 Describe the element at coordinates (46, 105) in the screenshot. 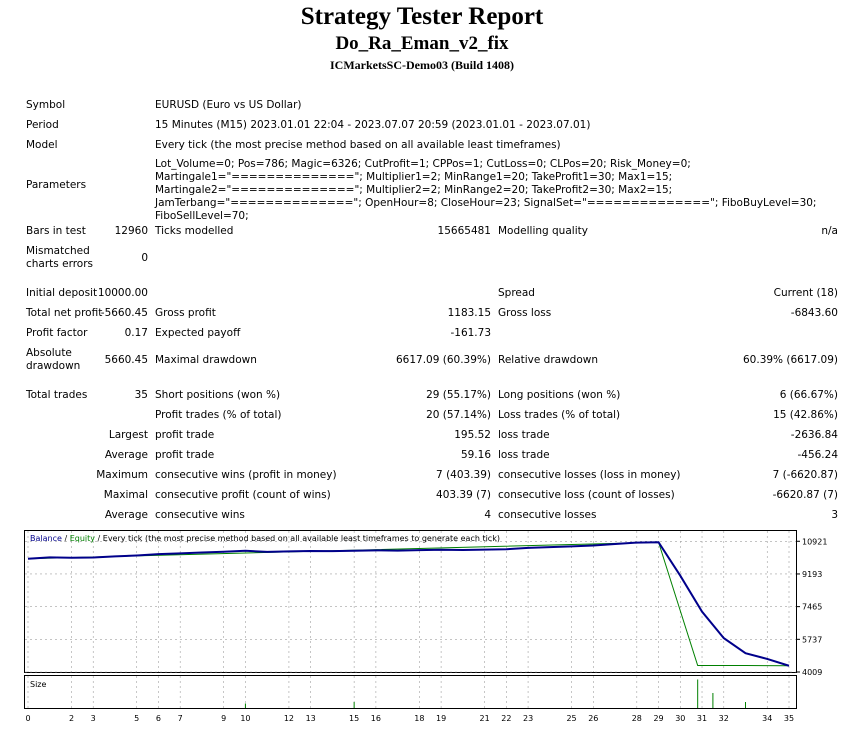

I see `symbol-label: Symbol` at that location.